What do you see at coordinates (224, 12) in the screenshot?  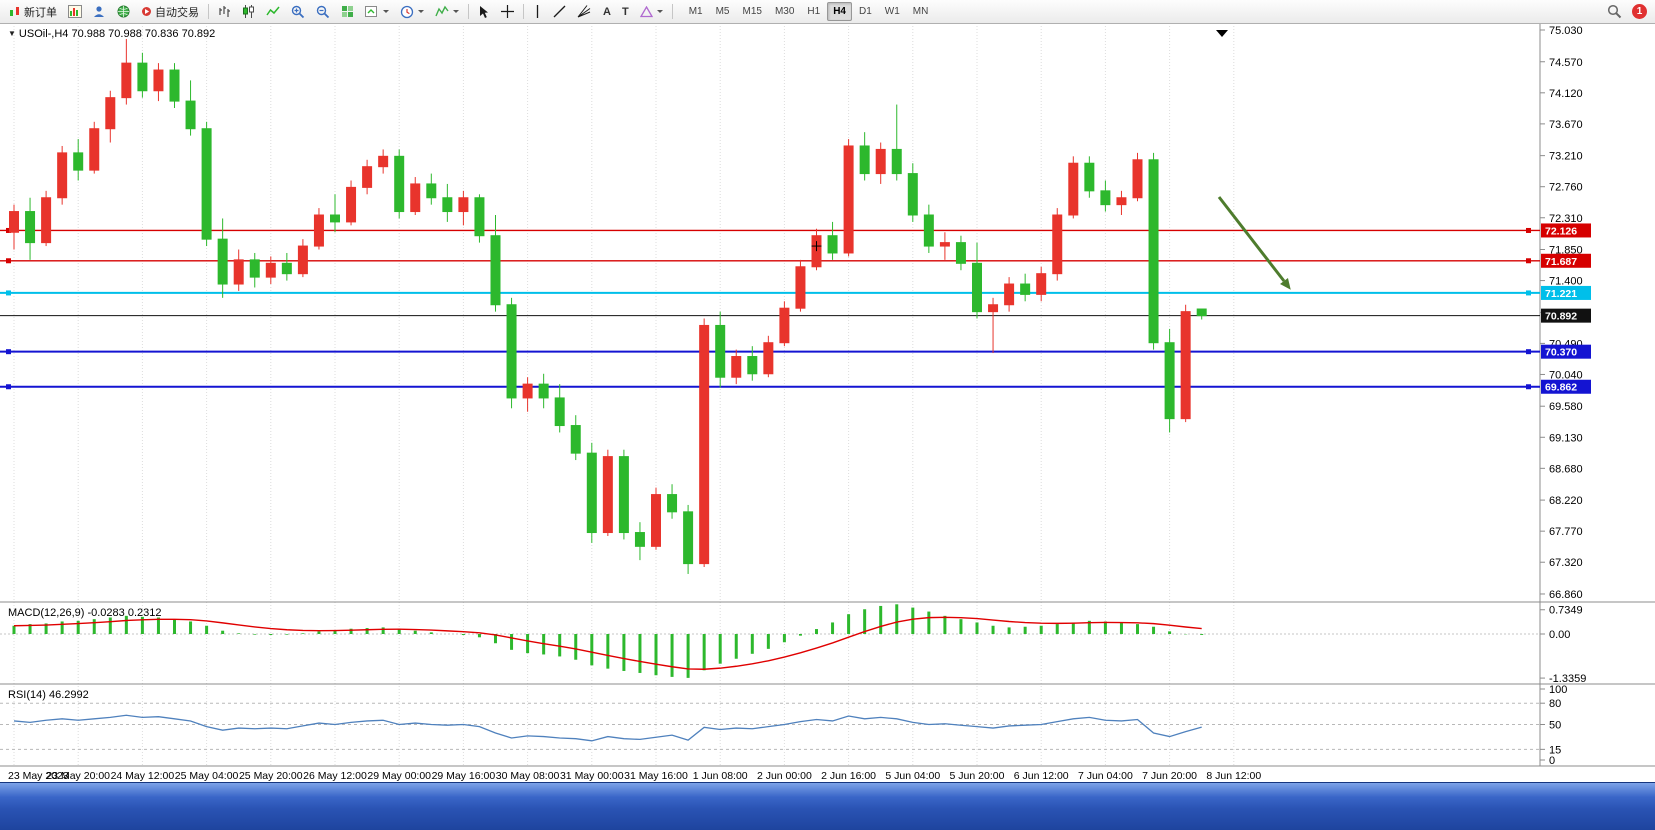 I see `bar-chart-type-button` at bounding box center [224, 12].